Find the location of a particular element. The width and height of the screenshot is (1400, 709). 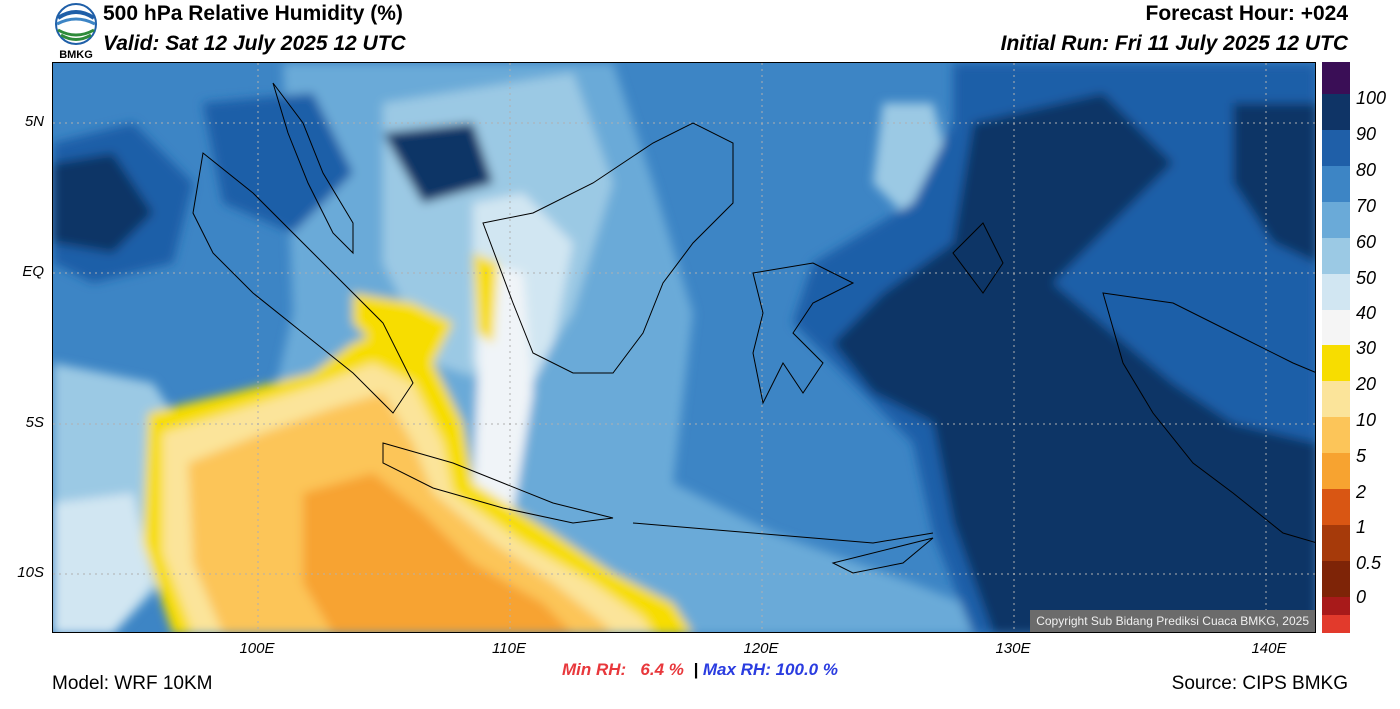

source-label: Source: CIPS BMKG is located at coordinates (1259, 683).